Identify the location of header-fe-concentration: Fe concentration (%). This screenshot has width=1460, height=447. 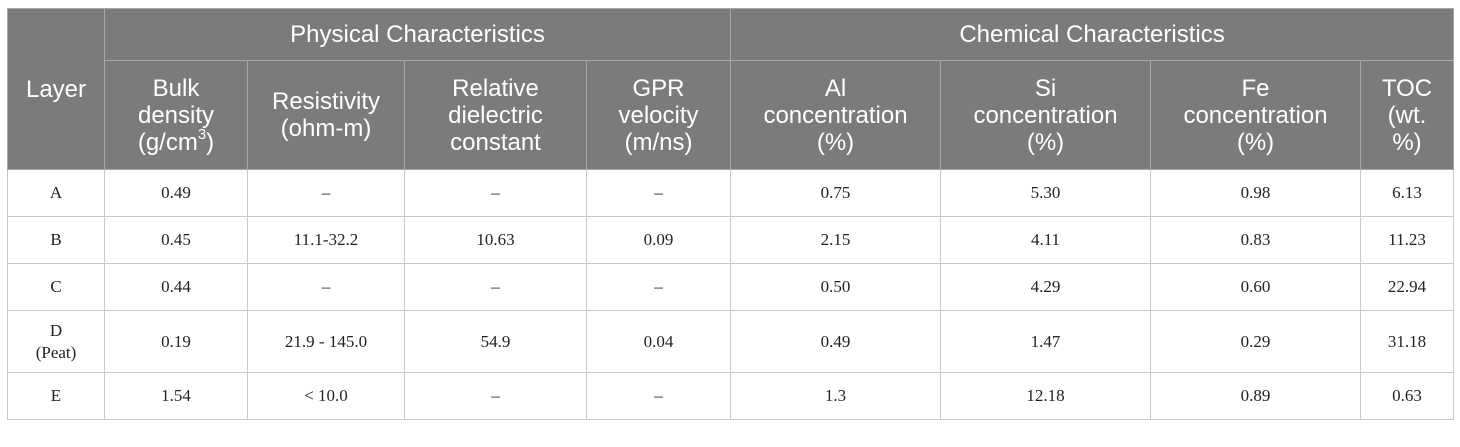
(1255, 115).